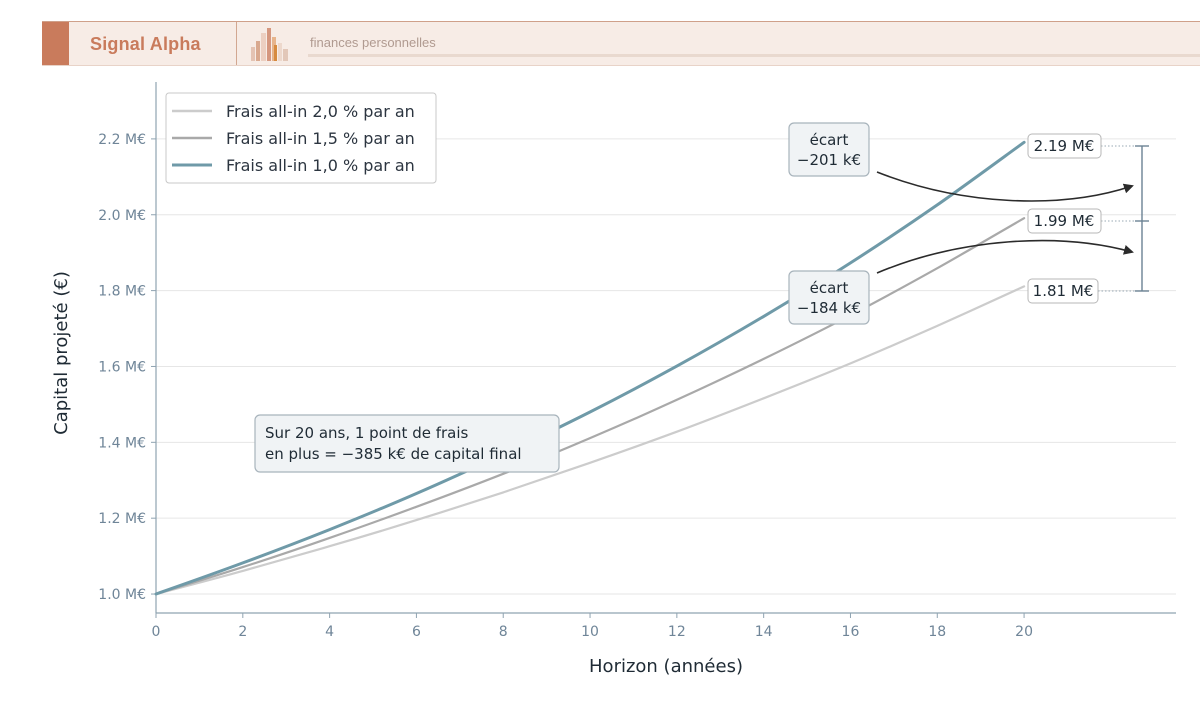  What do you see at coordinates (829, 149) in the screenshot?
I see `gap-top-box` at bounding box center [829, 149].